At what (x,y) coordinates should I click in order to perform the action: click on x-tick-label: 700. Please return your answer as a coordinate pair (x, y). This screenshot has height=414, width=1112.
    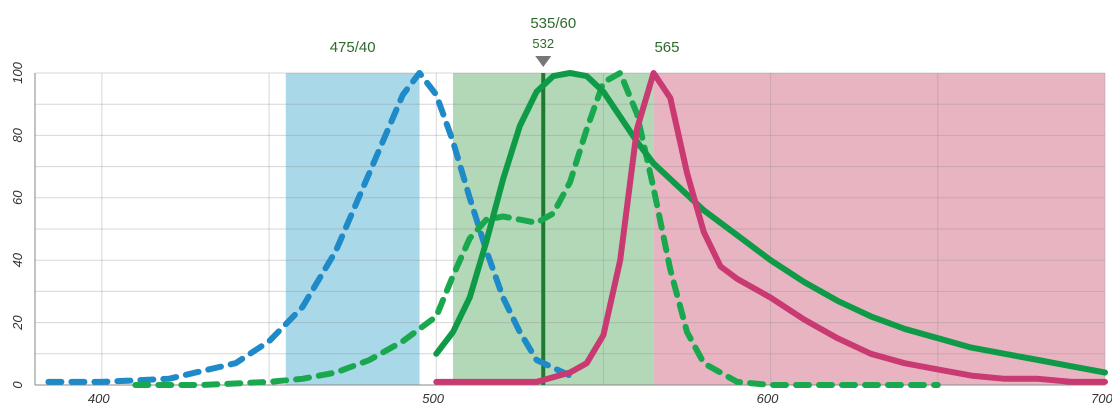
    Looking at the image, I should click on (1101, 398).